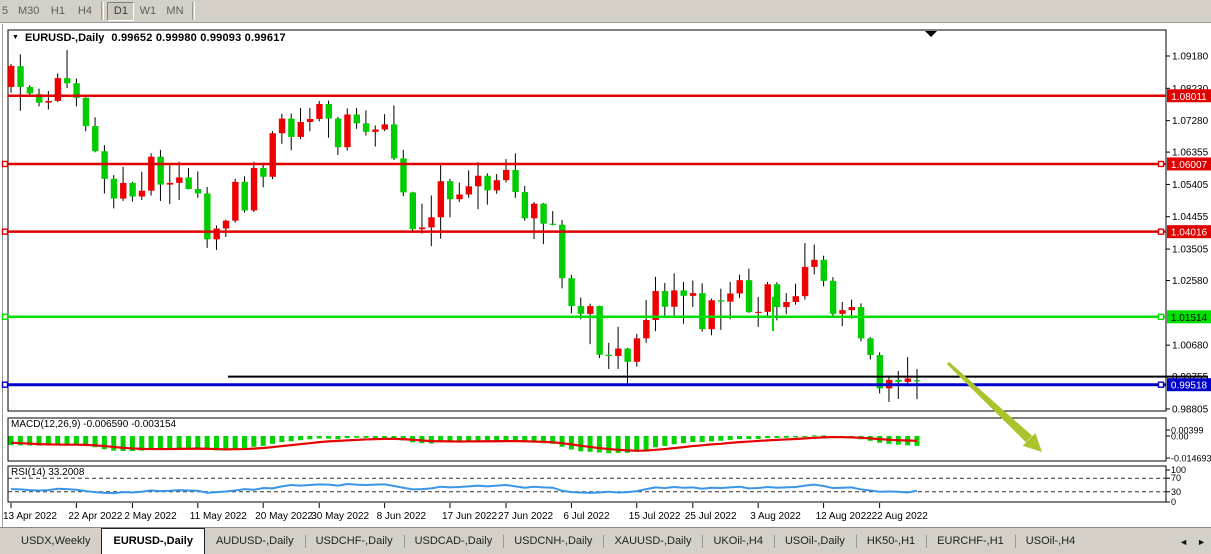  Describe the element at coordinates (652, 541) in the screenshot. I see `symbol-tab-xauusd-daily: XAUUSD-,Daily` at that location.